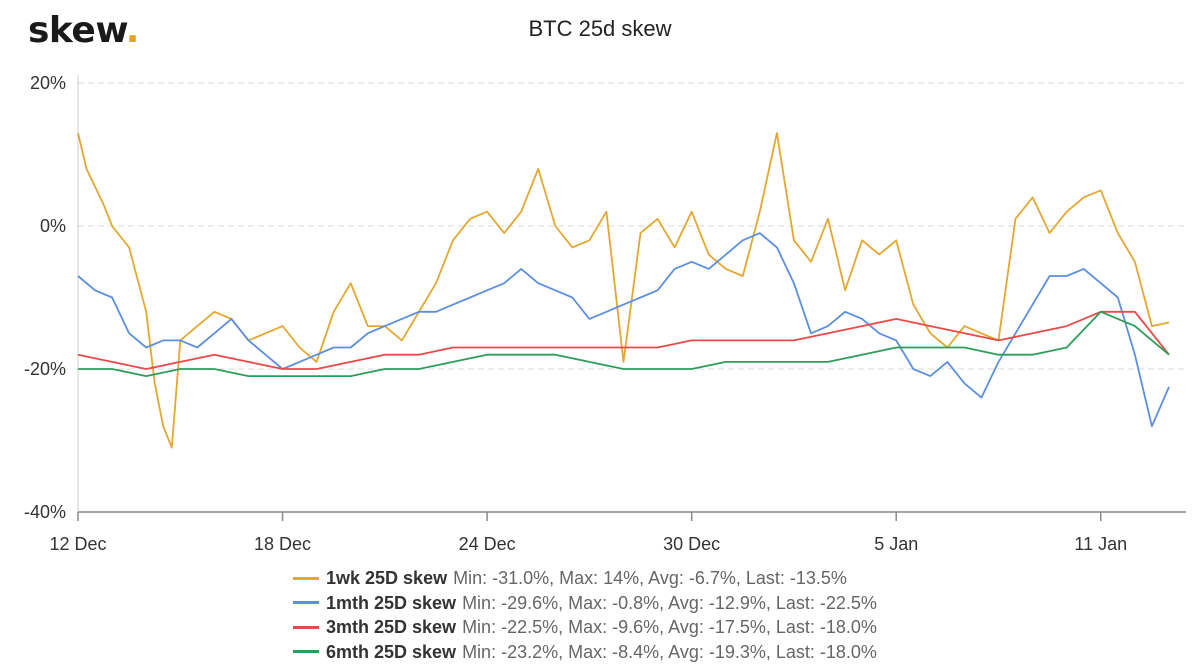 This screenshot has height=670, width=1200. Describe the element at coordinates (45, 369) in the screenshot. I see `y-tick-label: -20%` at that location.